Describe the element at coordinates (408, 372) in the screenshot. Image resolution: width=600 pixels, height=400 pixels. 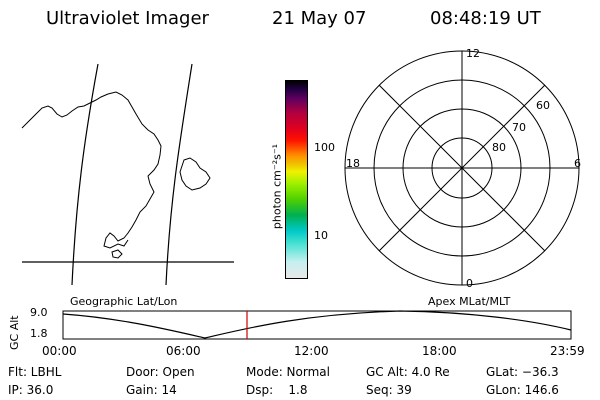
I see `gc-alt-info: GC Alt: 4.0 Re` at that location.